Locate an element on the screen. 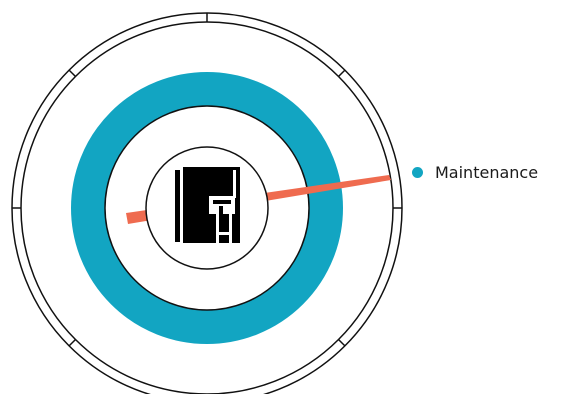 This screenshot has width=579, height=394. legend: Maintenance is located at coordinates (475, 172).